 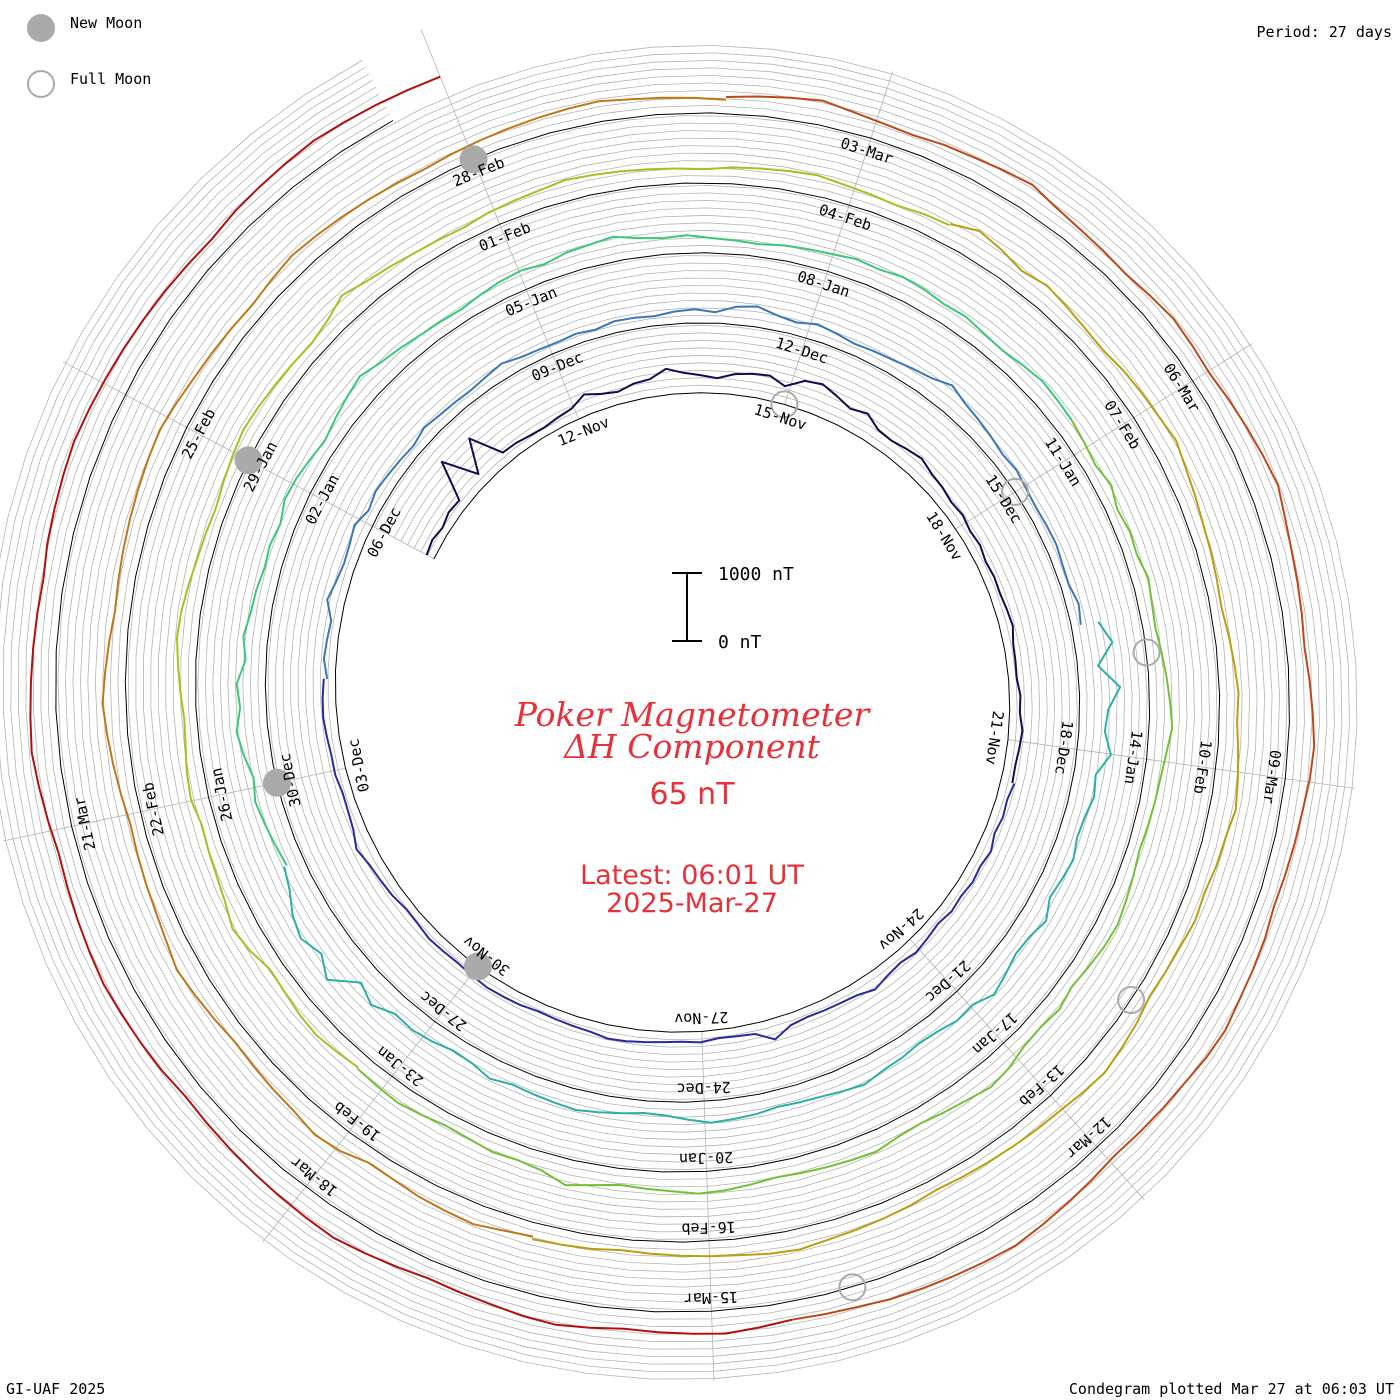 I want to click on chart-title-line2: ΔH Component, so click(x=691, y=746).